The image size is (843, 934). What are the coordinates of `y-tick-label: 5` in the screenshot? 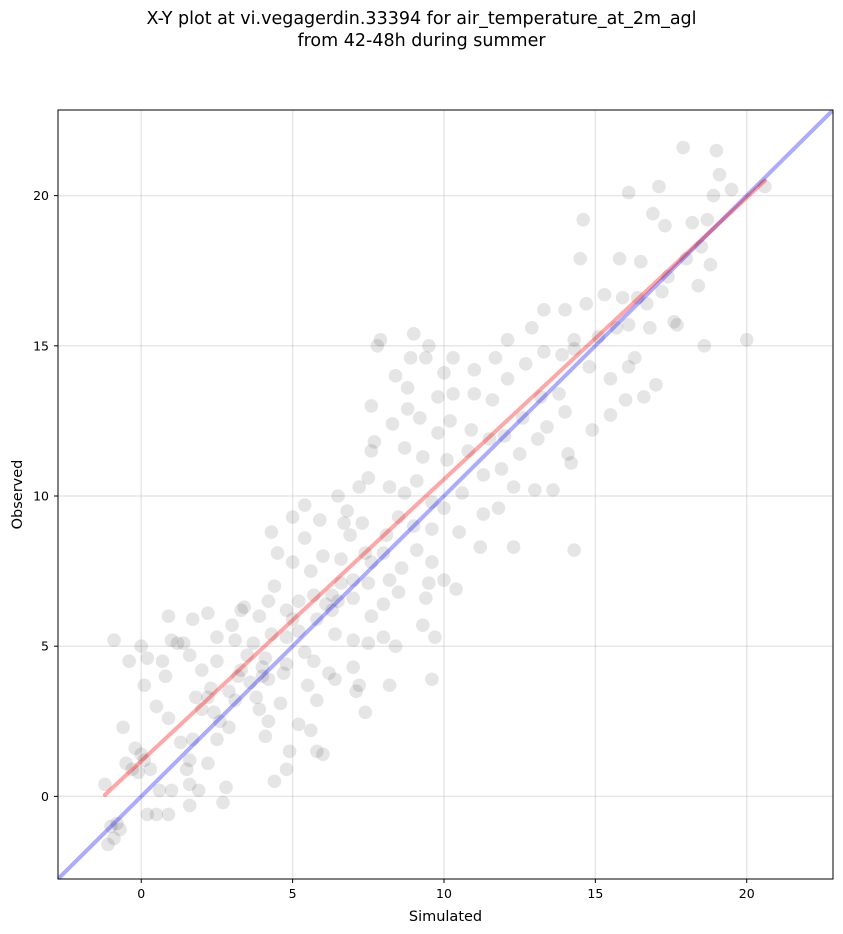 It's located at (45, 646).